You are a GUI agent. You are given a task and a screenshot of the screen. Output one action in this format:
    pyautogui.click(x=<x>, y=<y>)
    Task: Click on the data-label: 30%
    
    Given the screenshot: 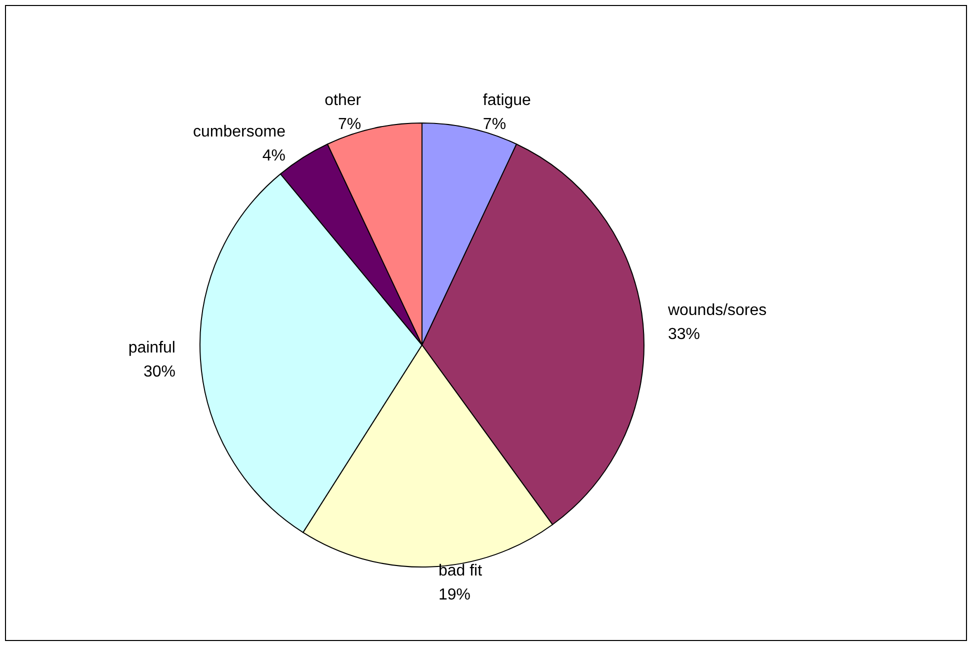 What is the action you would take?
    pyautogui.click(x=159, y=371)
    